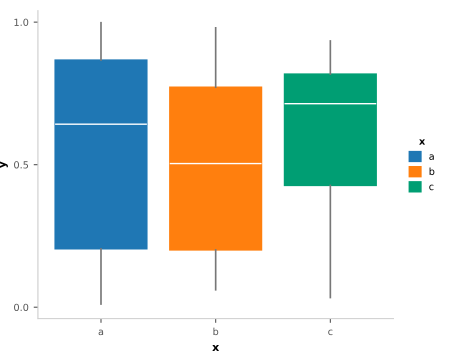  What do you see at coordinates (101, 333) in the screenshot?
I see `x-tick-label: a` at bounding box center [101, 333].